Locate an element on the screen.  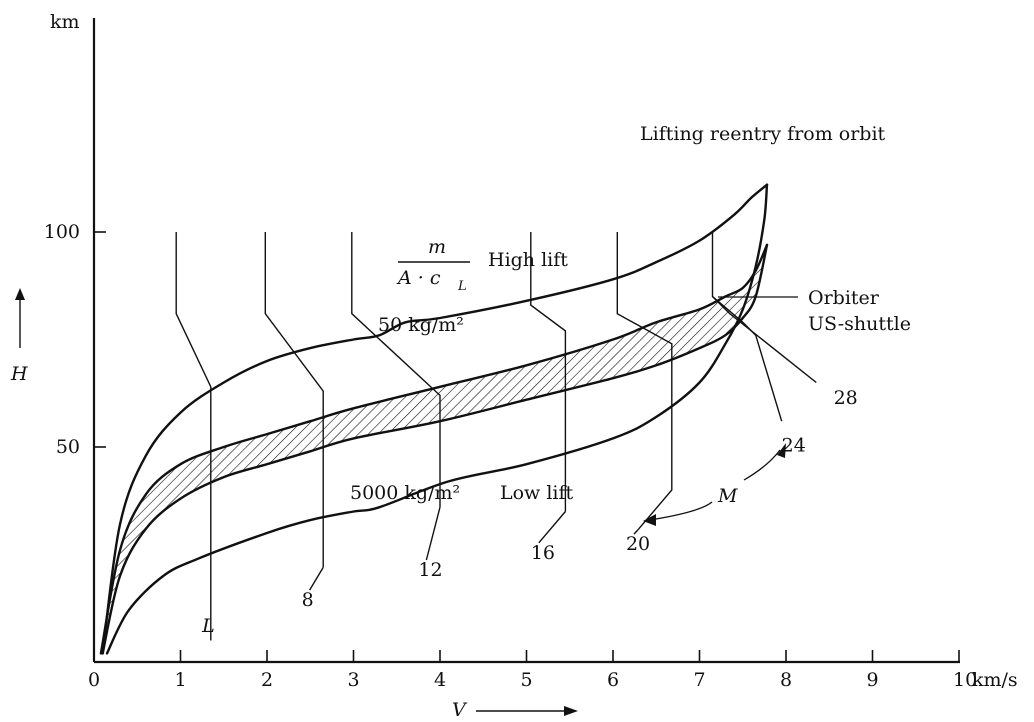
low-lift-label: Low lift is located at coordinates (537, 493).